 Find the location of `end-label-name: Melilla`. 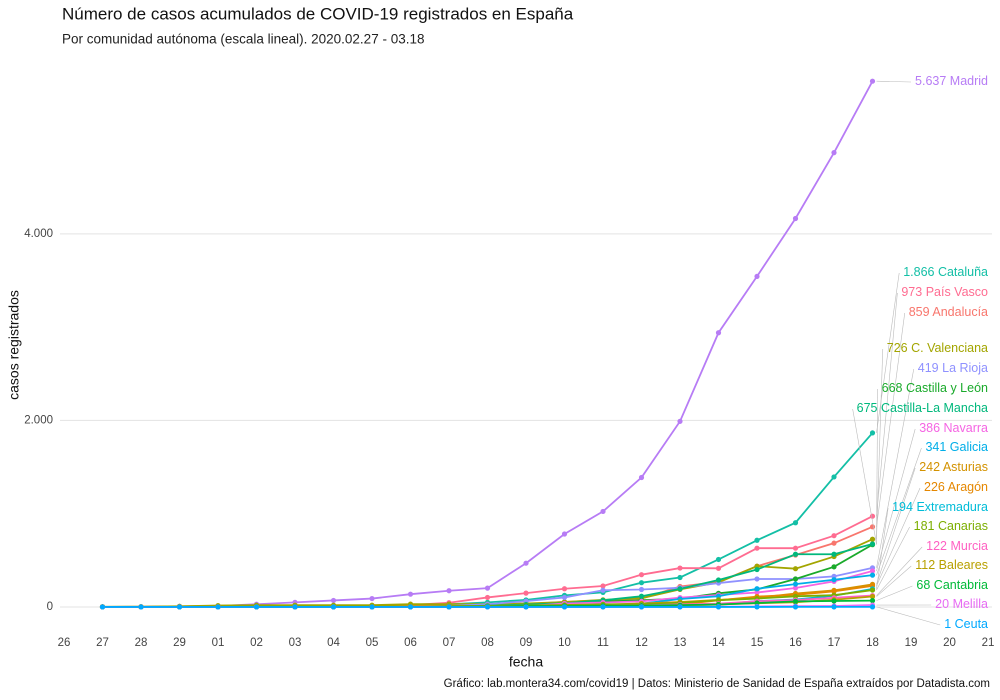

end-label-name: Melilla is located at coordinates (970, 604).